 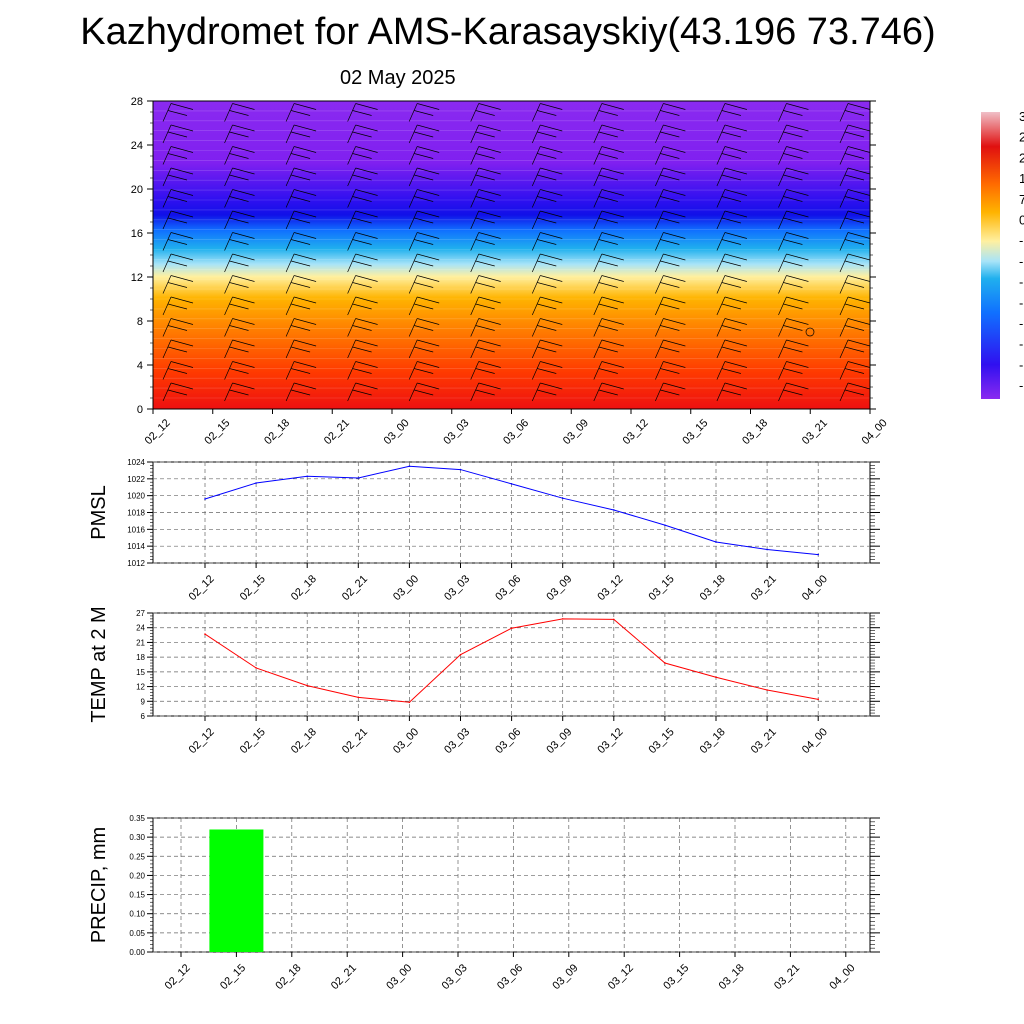 What do you see at coordinates (99, 512) in the screenshot?
I see `pmsl-ylabel: PMSL` at bounding box center [99, 512].